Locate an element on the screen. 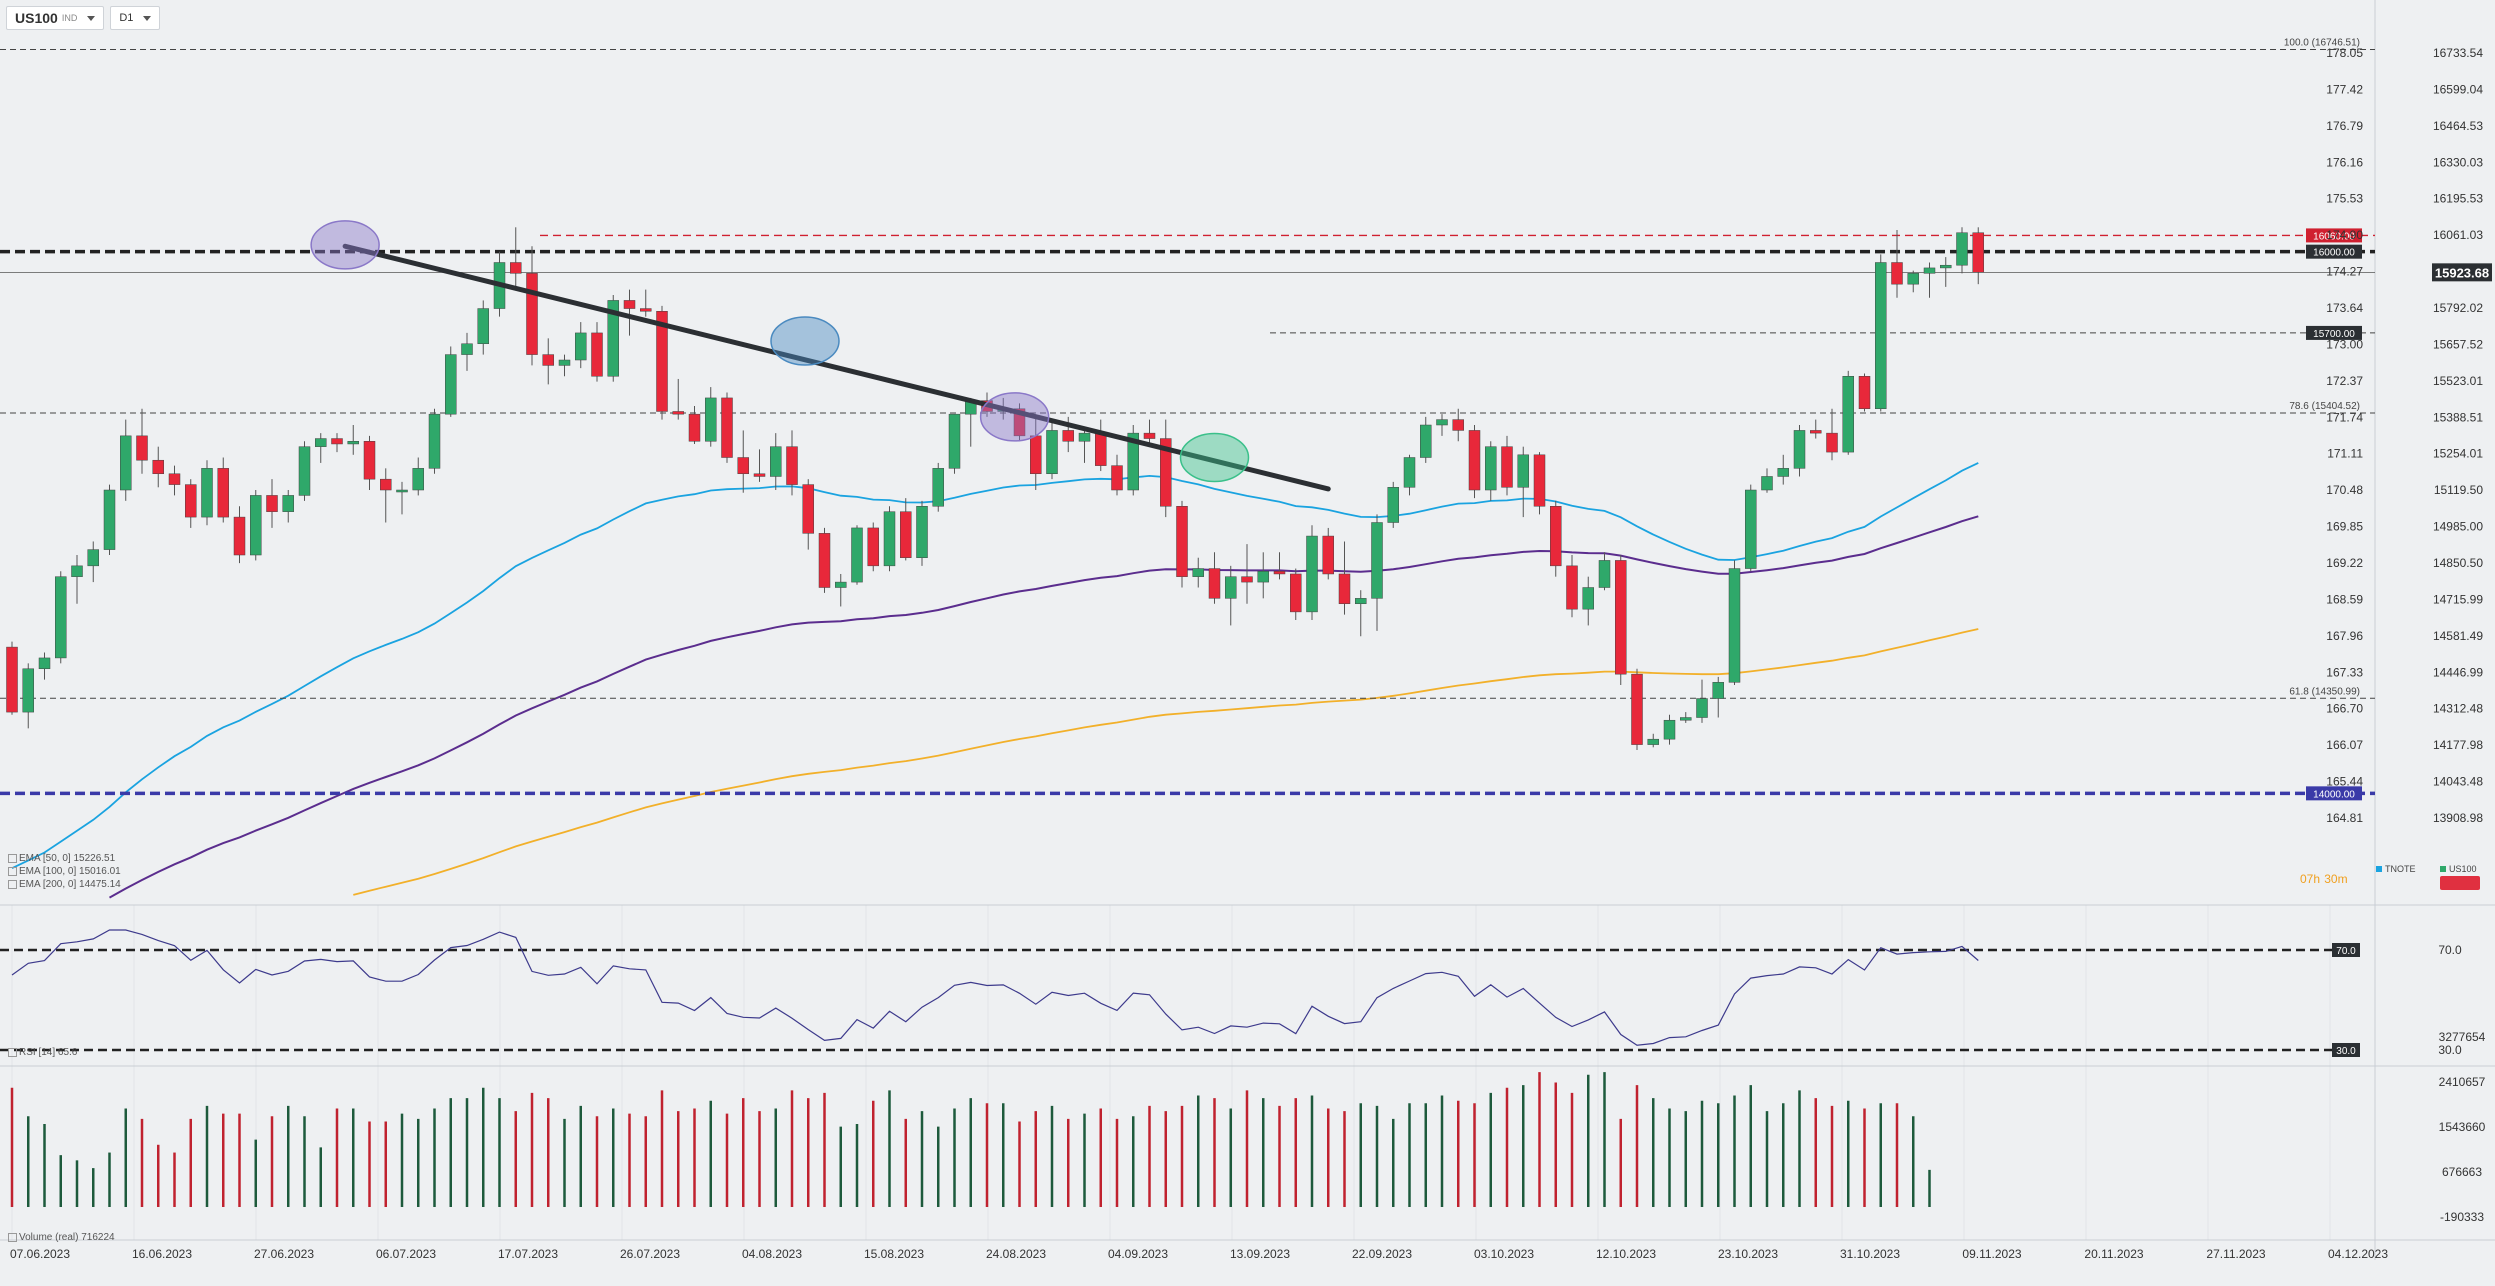 The width and height of the screenshot is (2495, 1286). timeframe-selector: D1 is located at coordinates (135, 18).